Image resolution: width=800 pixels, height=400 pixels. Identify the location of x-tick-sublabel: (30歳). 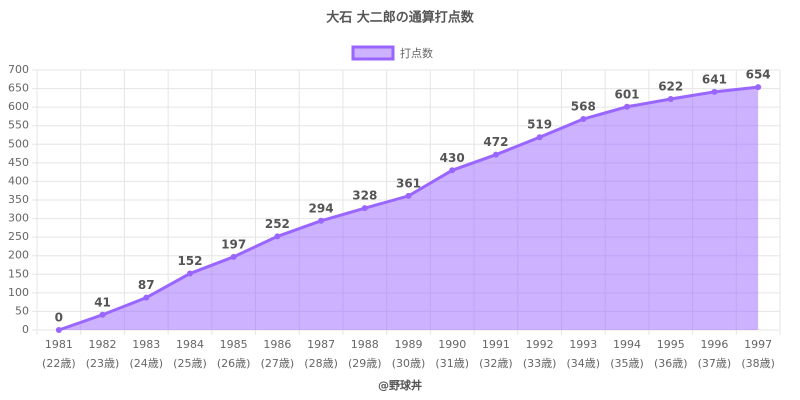
(409, 363).